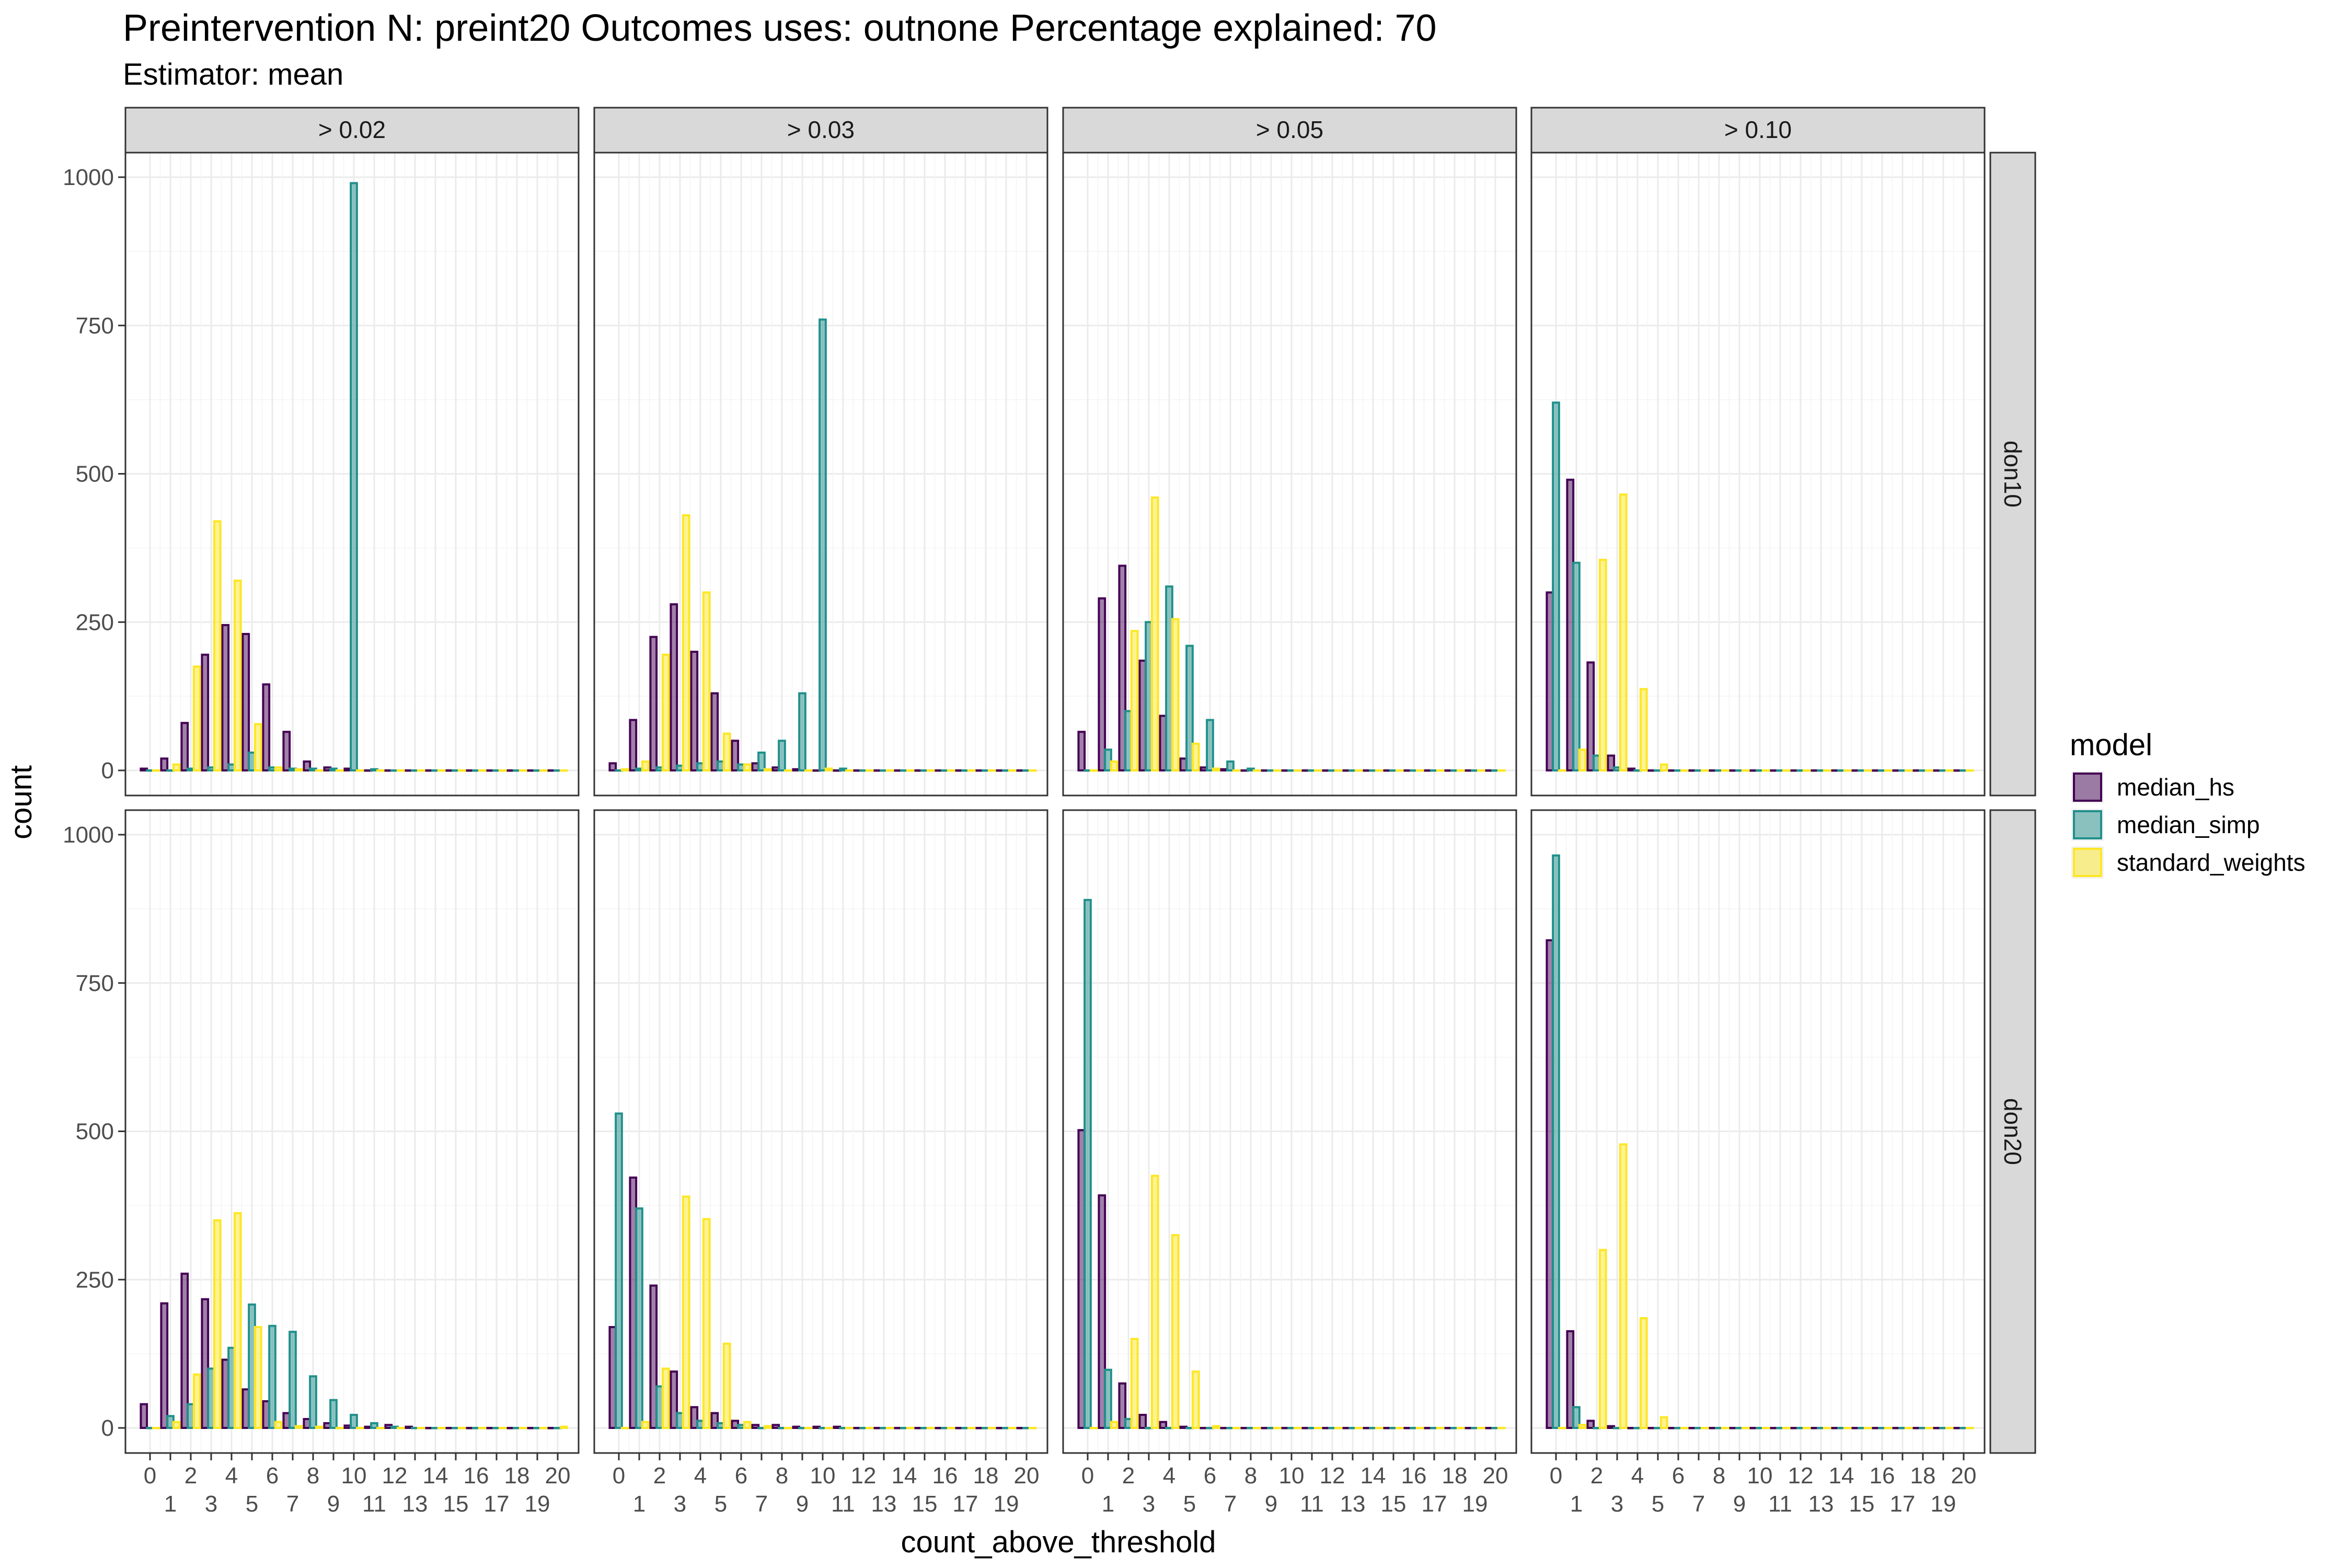 The image size is (2352, 1568). What do you see at coordinates (1862, 1504) in the screenshot?
I see `x-tick-label: 15` at bounding box center [1862, 1504].